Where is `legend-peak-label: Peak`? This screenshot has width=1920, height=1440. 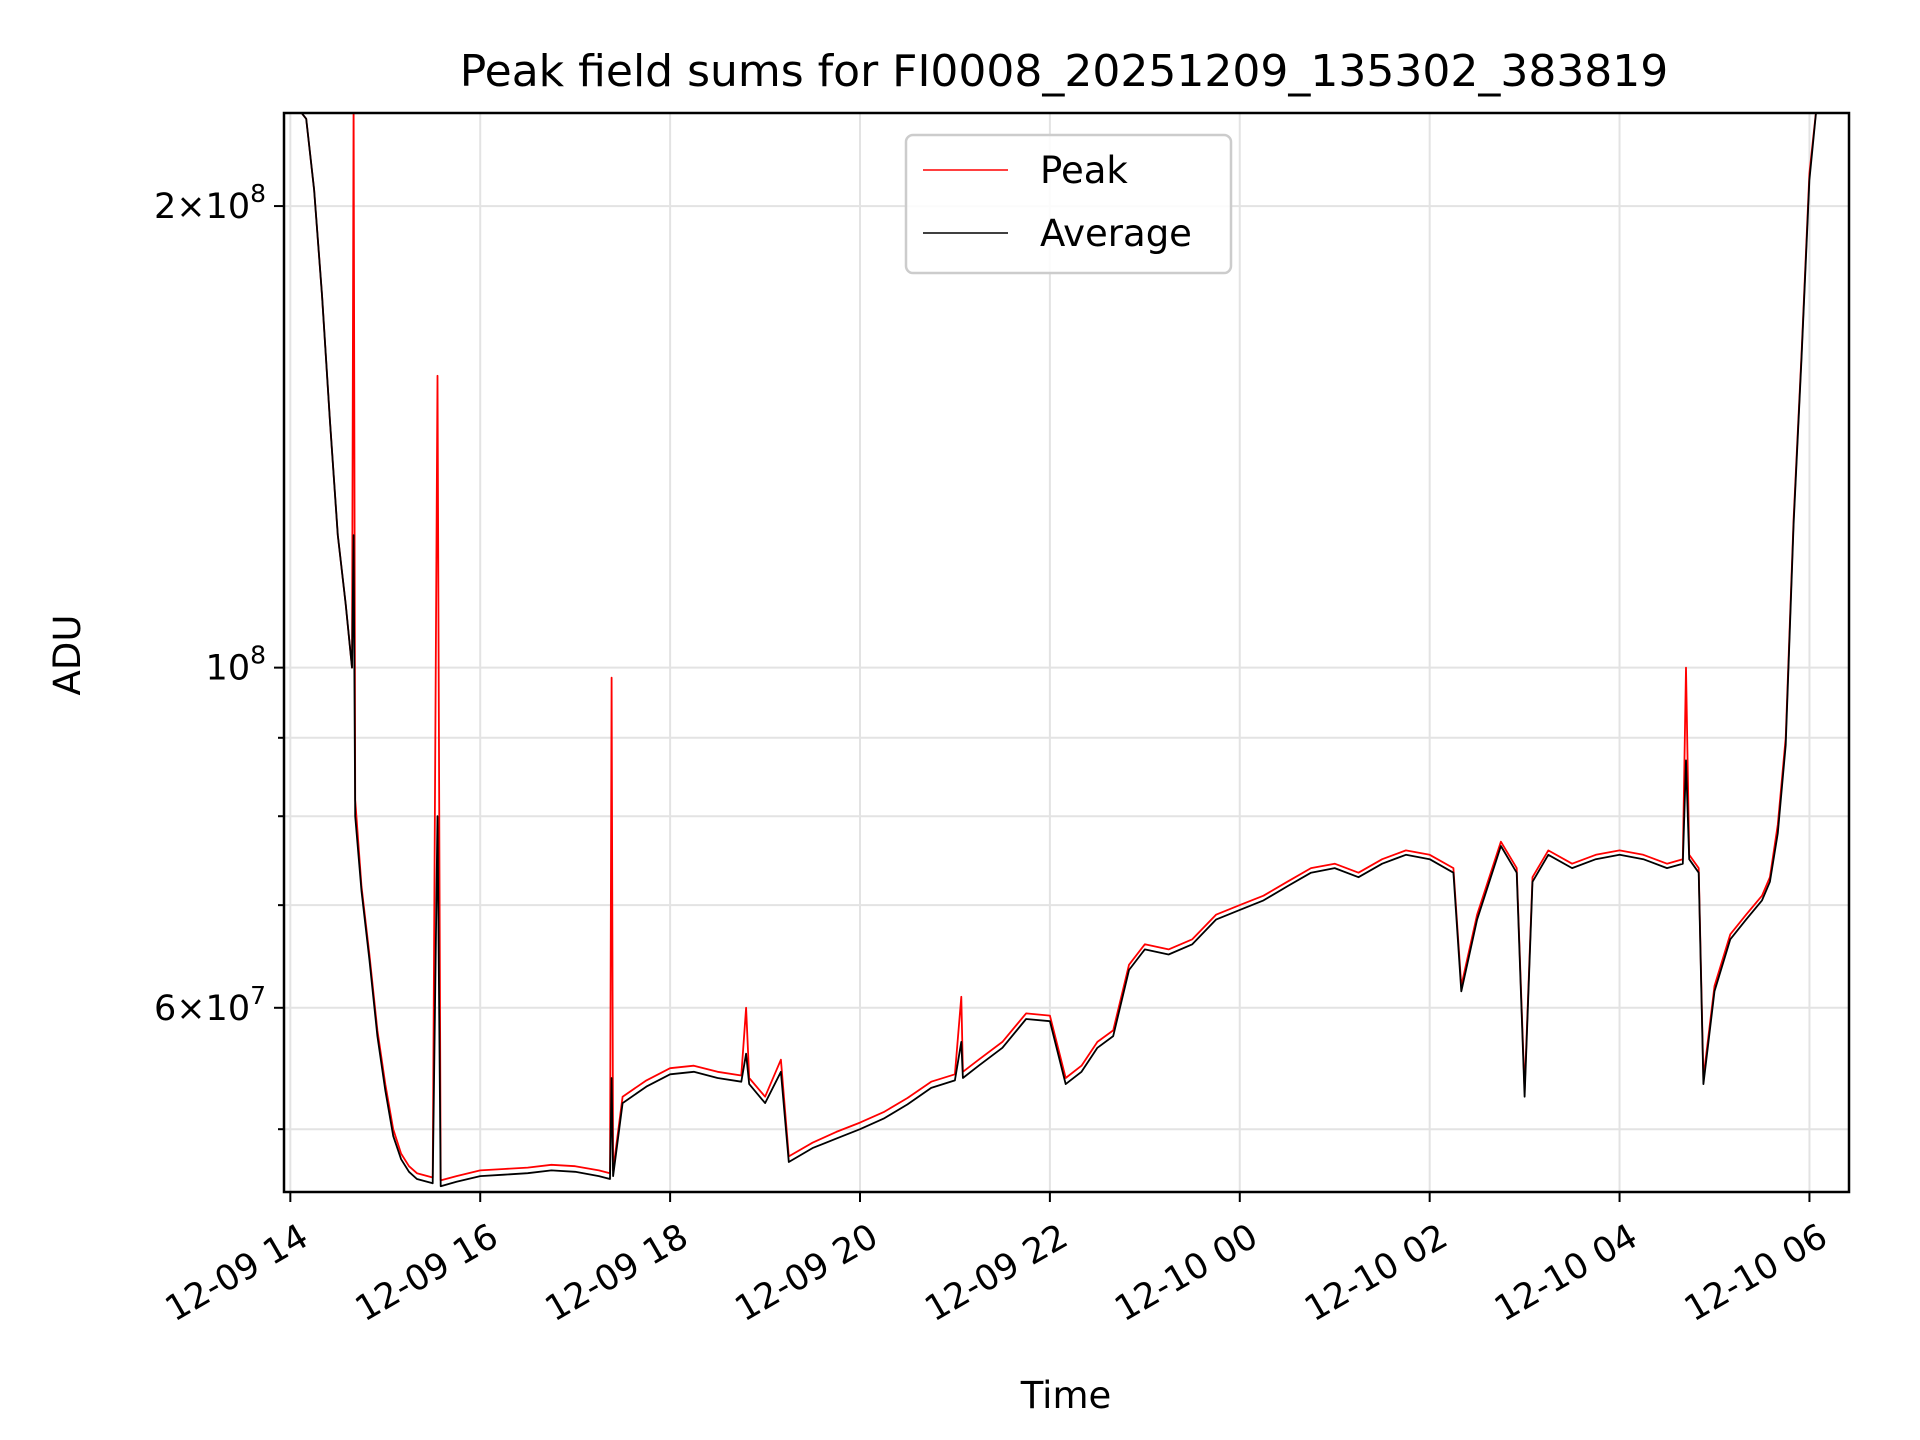 legend-peak-label: Peak is located at coordinates (1084, 170).